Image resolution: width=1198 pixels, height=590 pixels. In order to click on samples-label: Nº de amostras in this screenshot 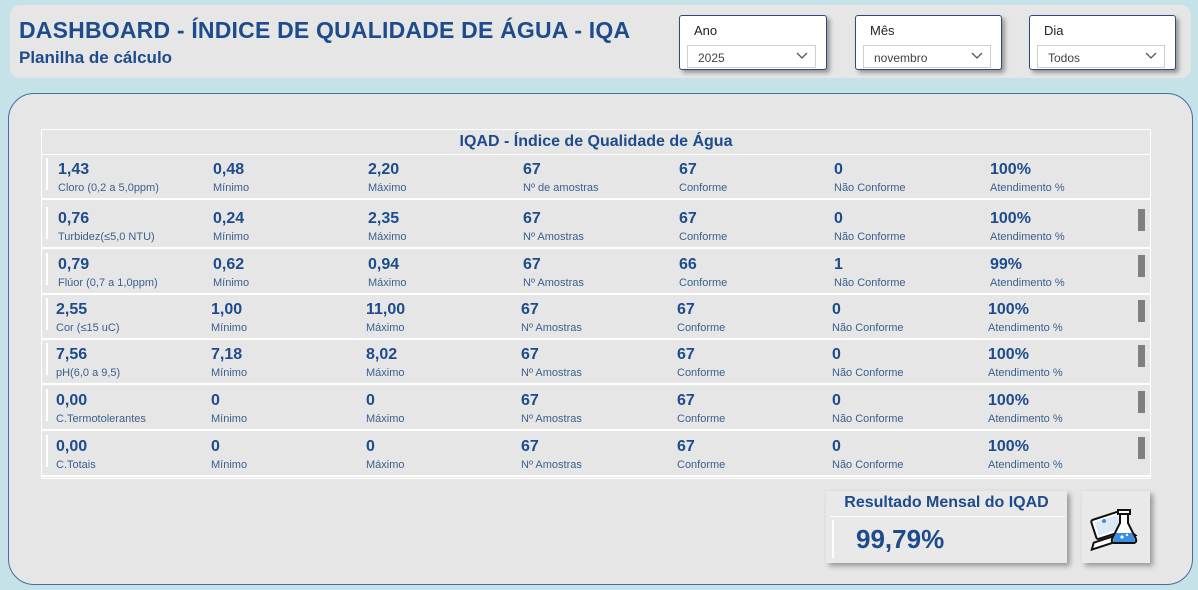, I will do `click(561, 188)`.